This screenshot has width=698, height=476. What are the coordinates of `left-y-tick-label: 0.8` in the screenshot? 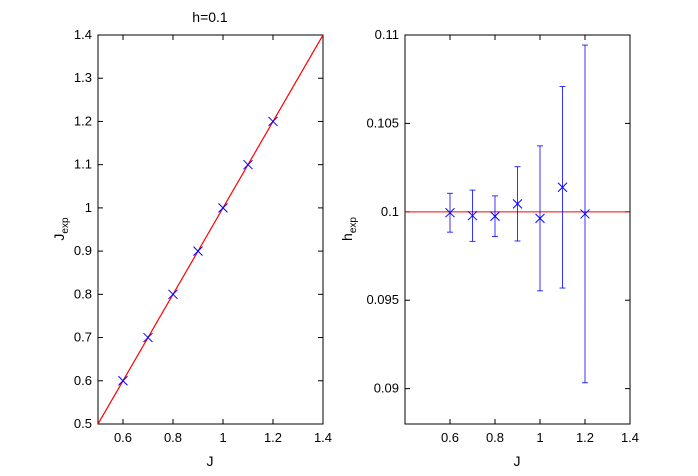 It's located at (83, 293).